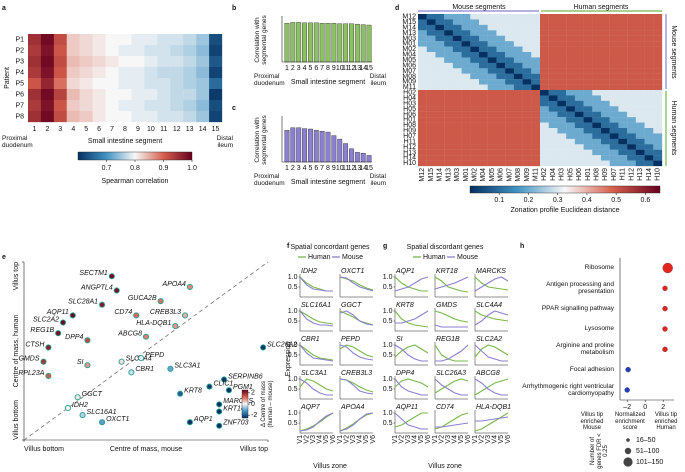 This screenshot has height=472, width=685. What do you see at coordinates (254, 449) in the screenshot?
I see `x-tick-label: Villus top` at bounding box center [254, 449].